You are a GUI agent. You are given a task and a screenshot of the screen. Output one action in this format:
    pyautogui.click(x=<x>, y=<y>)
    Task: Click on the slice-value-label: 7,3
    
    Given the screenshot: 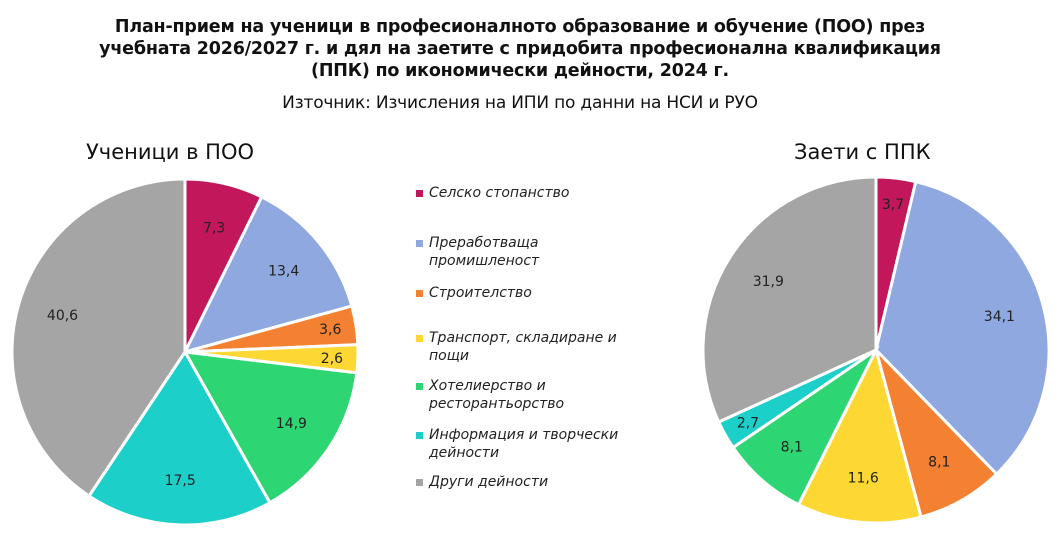 What is the action you would take?
    pyautogui.click(x=214, y=228)
    